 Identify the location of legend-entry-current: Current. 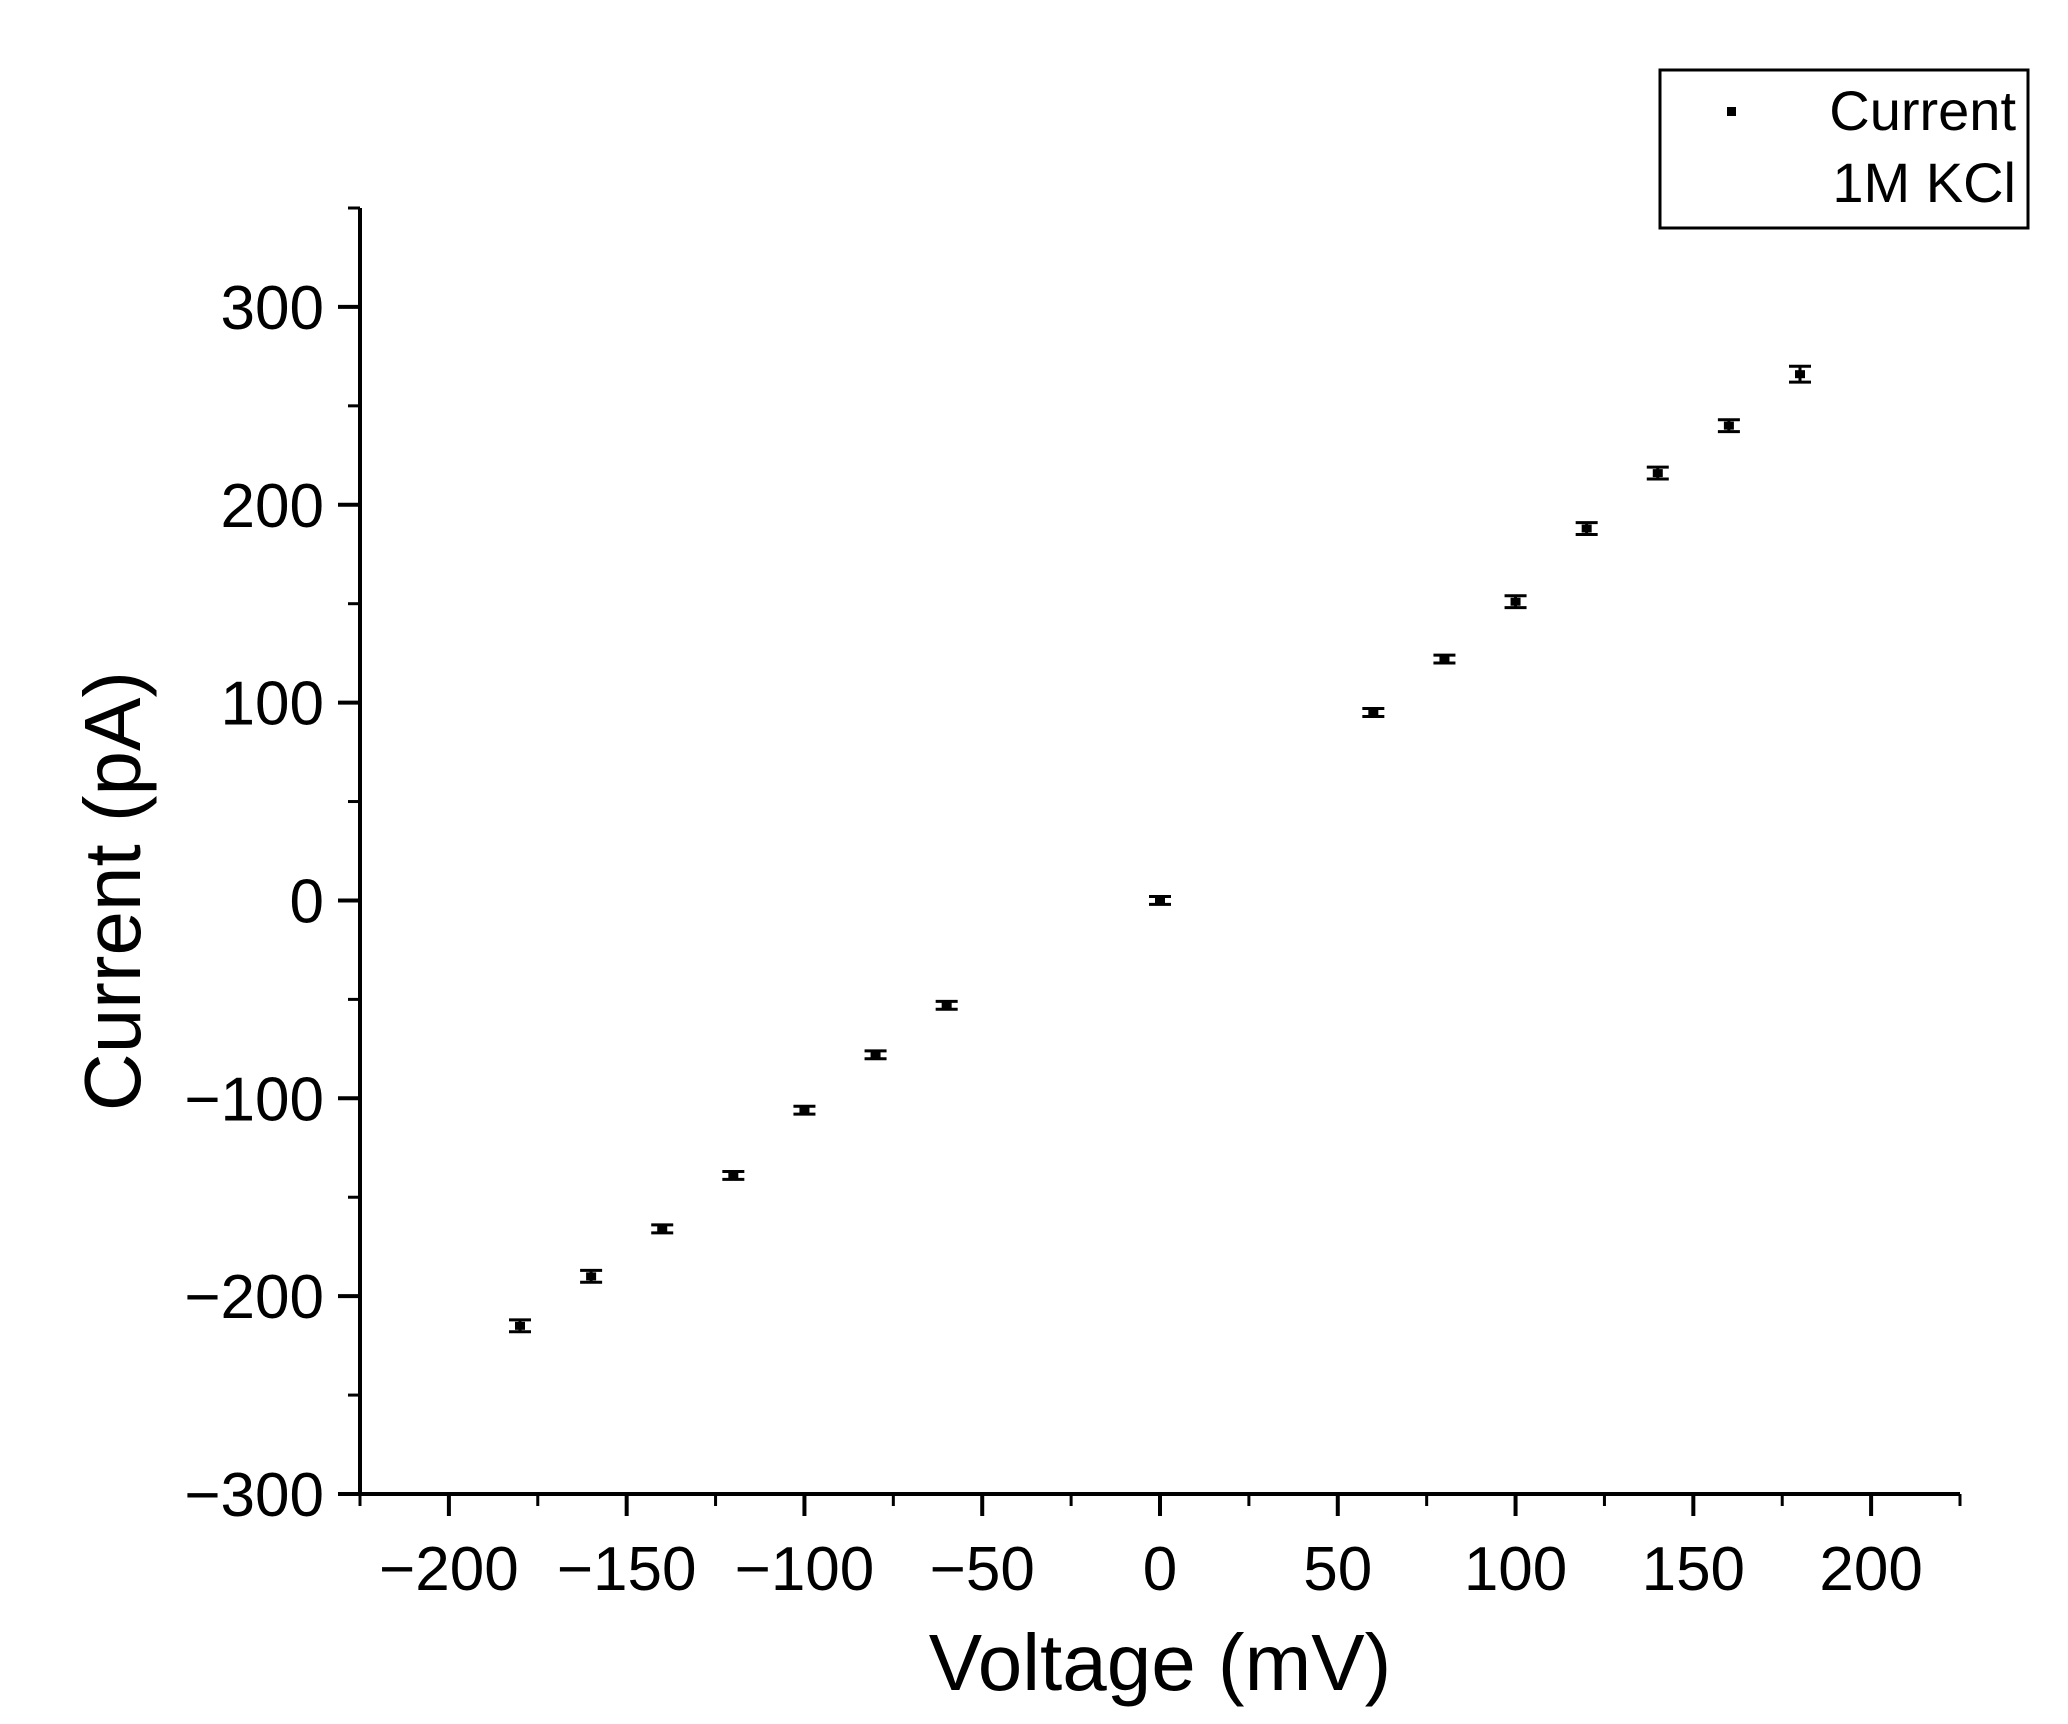
(1922, 110).